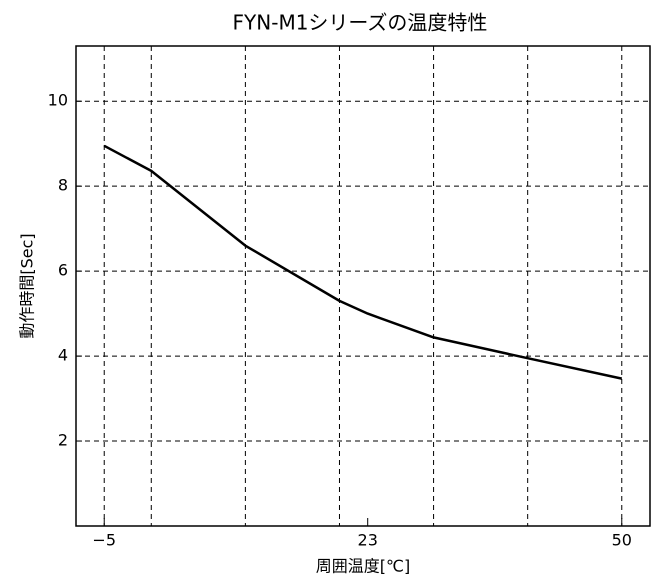 This screenshot has height=587, width=670. I want to click on x-tick-label: −5, so click(104, 540).